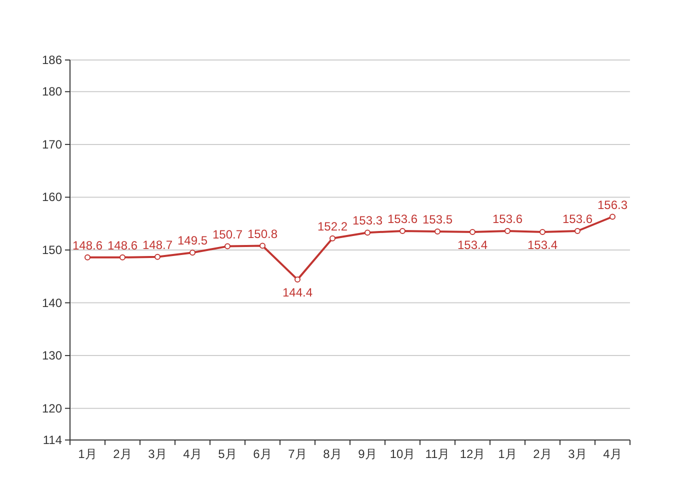 Image resolution: width=700 pixels, height=500 pixels. I want to click on data-label: 152.2, so click(332, 226).